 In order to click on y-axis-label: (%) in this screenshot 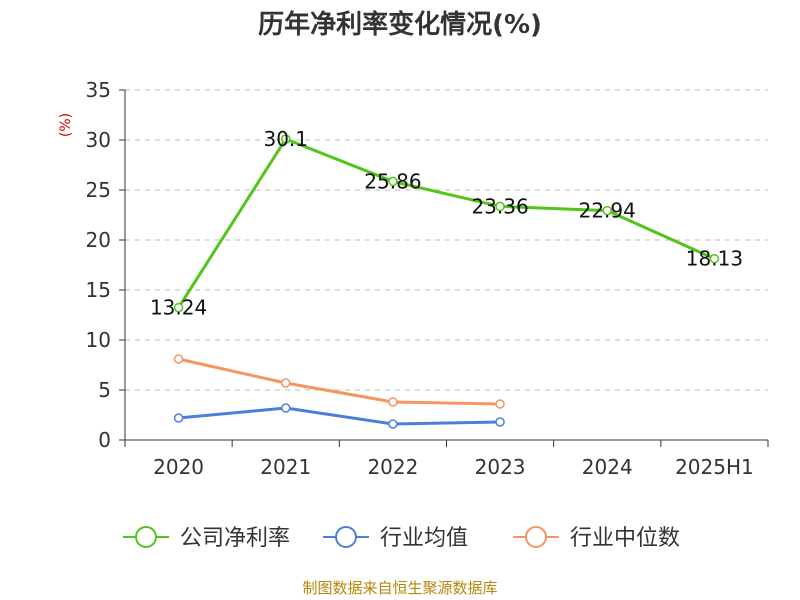, I will do `click(66, 125)`.